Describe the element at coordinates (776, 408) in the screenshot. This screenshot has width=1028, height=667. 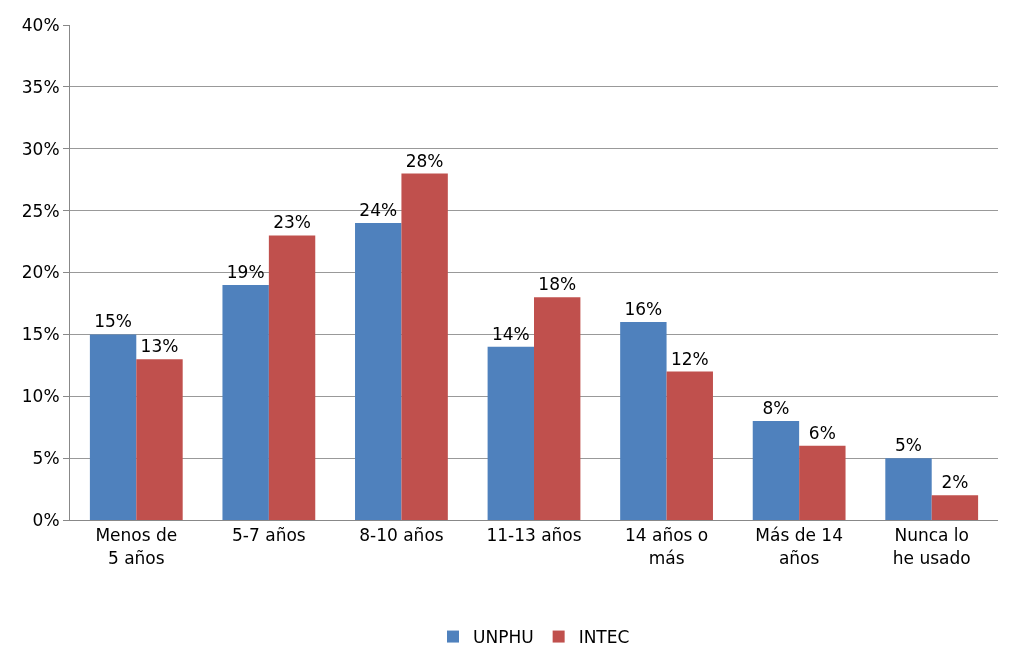
I see `data-label: 8%` at that location.